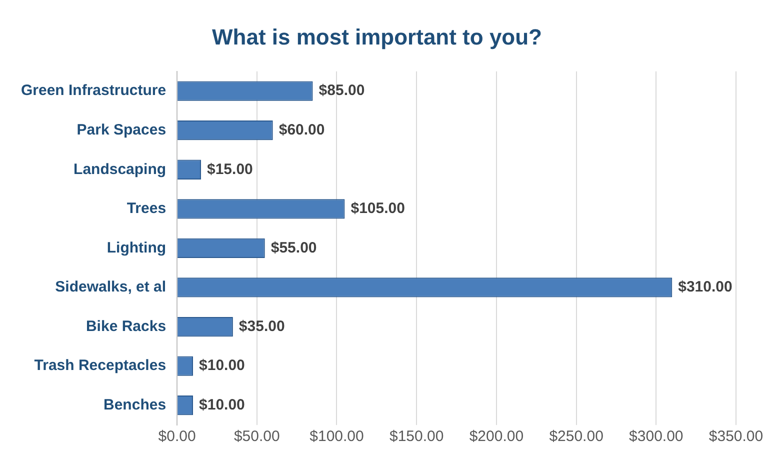 Image resolution: width=784 pixels, height=467 pixels. Describe the element at coordinates (146, 209) in the screenshot. I see `y-tick-label: Trees` at that location.